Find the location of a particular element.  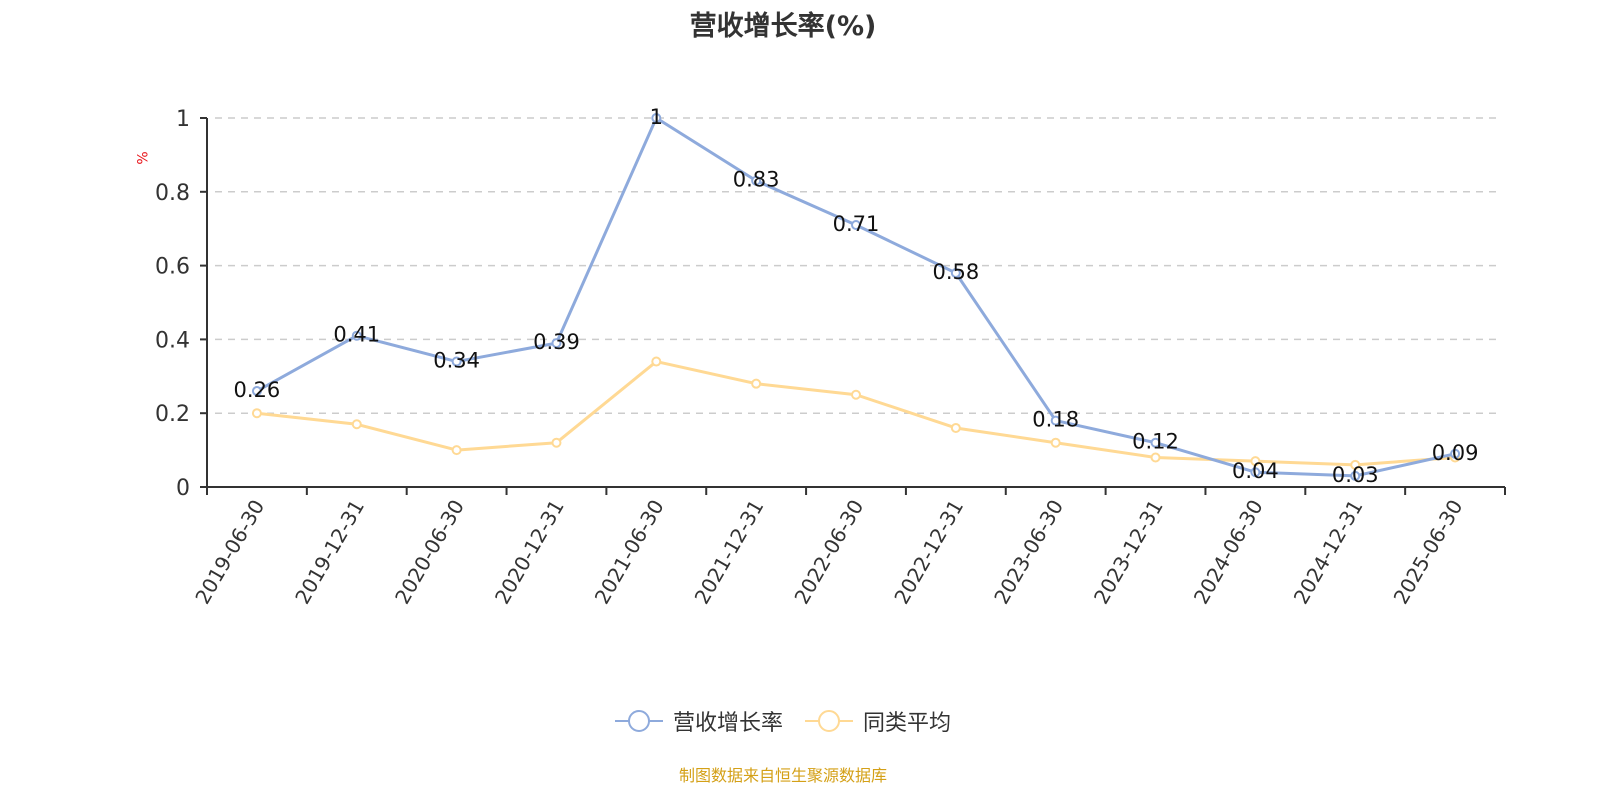

data-source-note: 制图数据来自恒生聚源数据库 is located at coordinates (782, 775).